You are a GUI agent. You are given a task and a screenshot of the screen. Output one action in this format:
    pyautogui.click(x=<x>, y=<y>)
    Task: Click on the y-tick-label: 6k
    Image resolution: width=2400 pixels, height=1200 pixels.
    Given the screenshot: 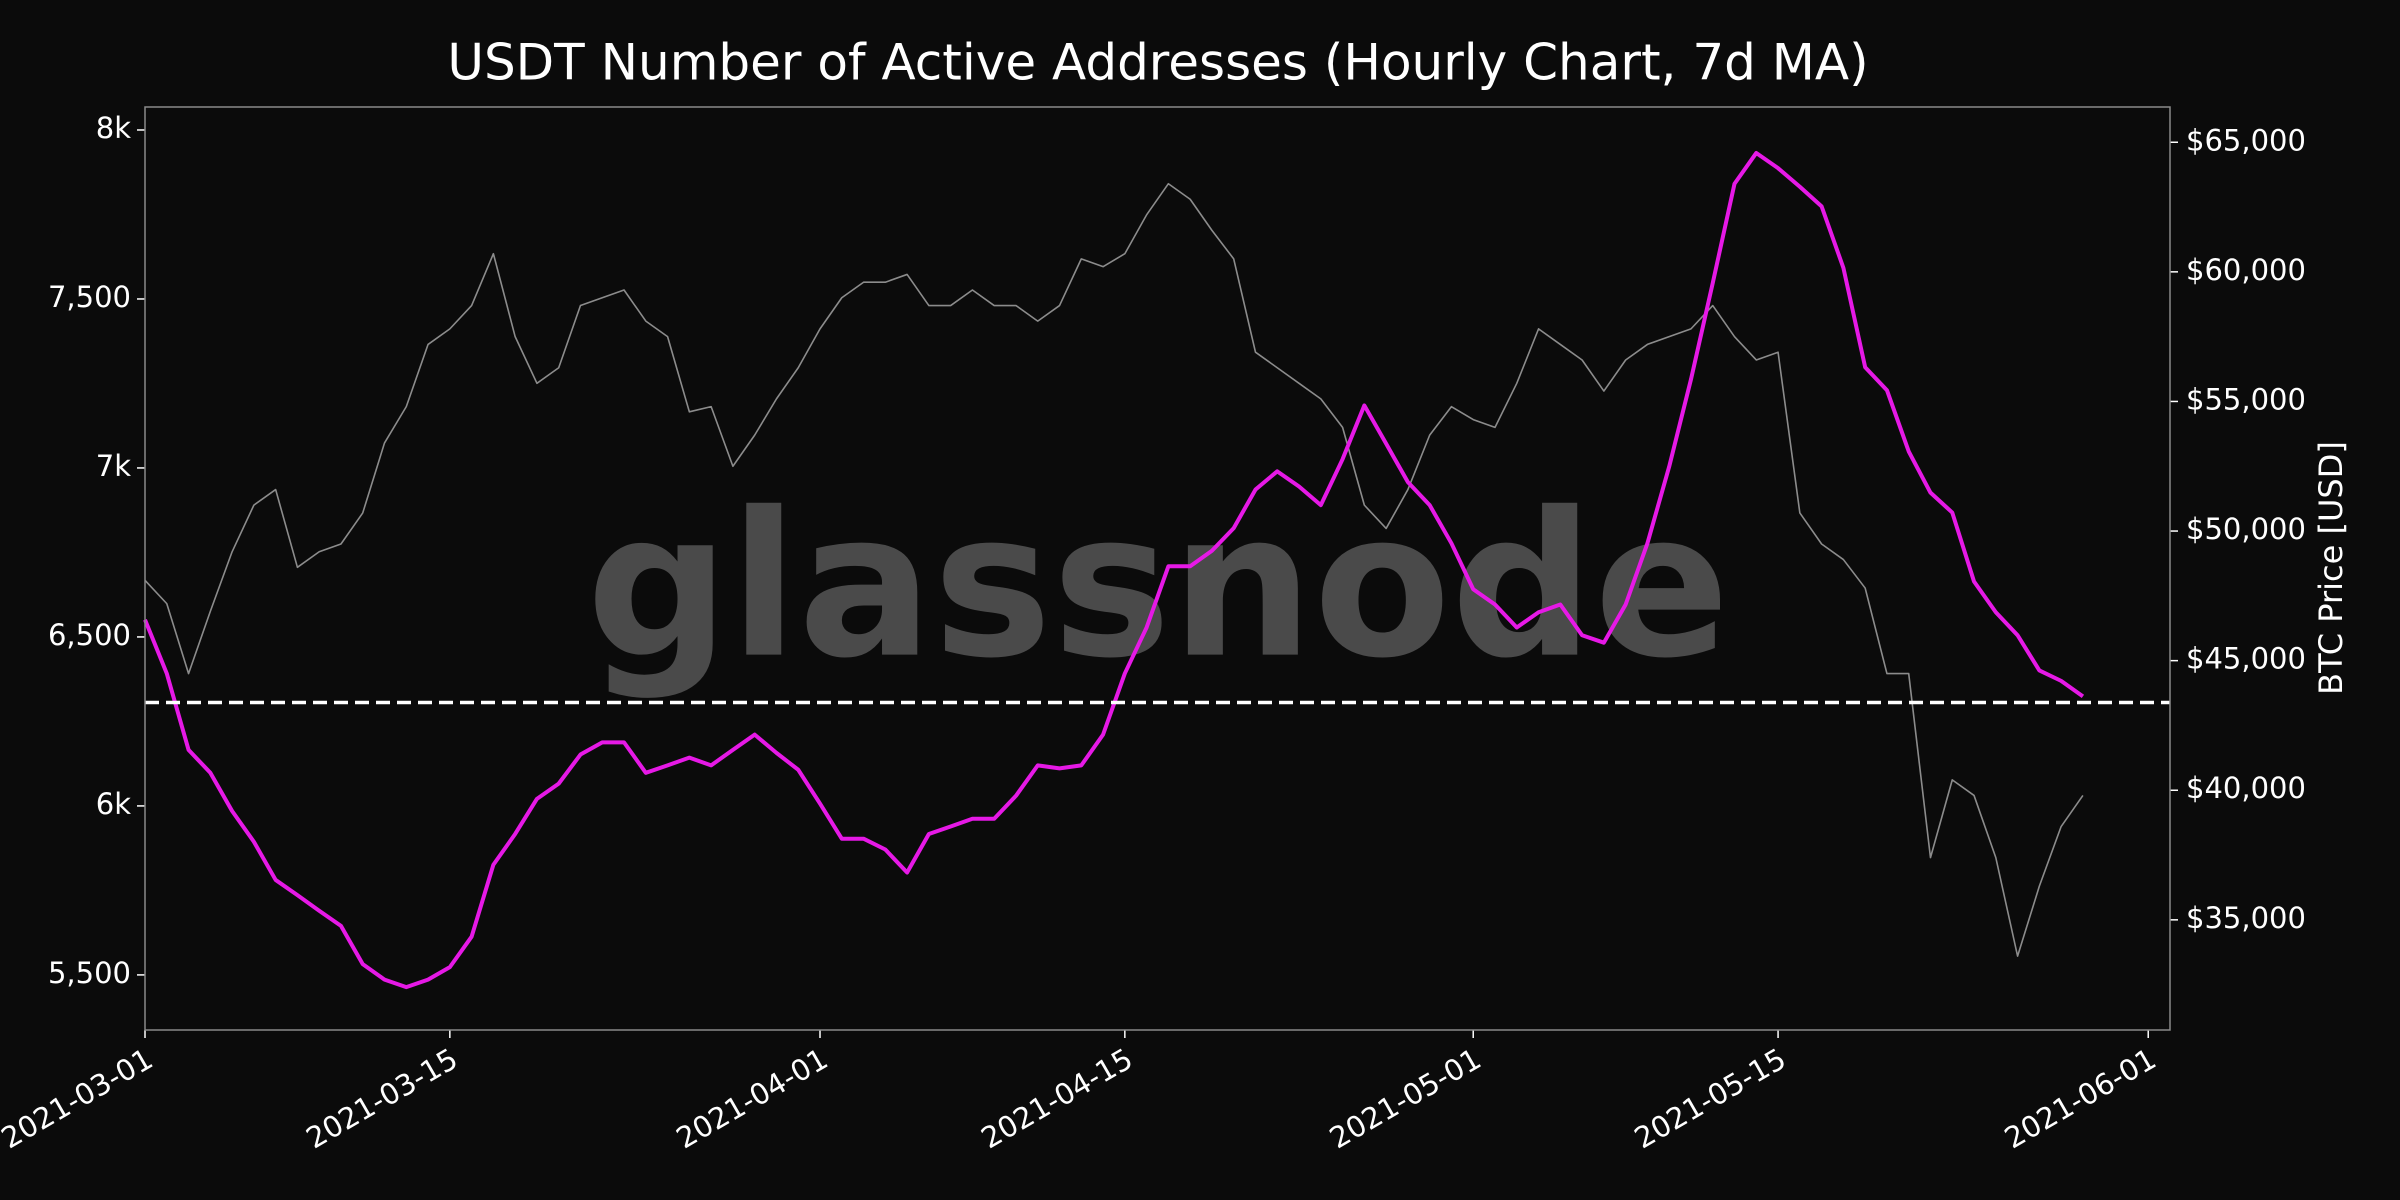 What is the action you would take?
    pyautogui.click(x=113, y=804)
    